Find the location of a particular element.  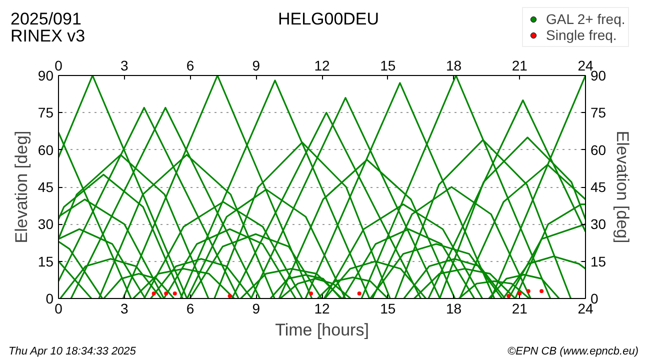

y2-axis-title: Elevation [deg] is located at coordinates (622, 187).